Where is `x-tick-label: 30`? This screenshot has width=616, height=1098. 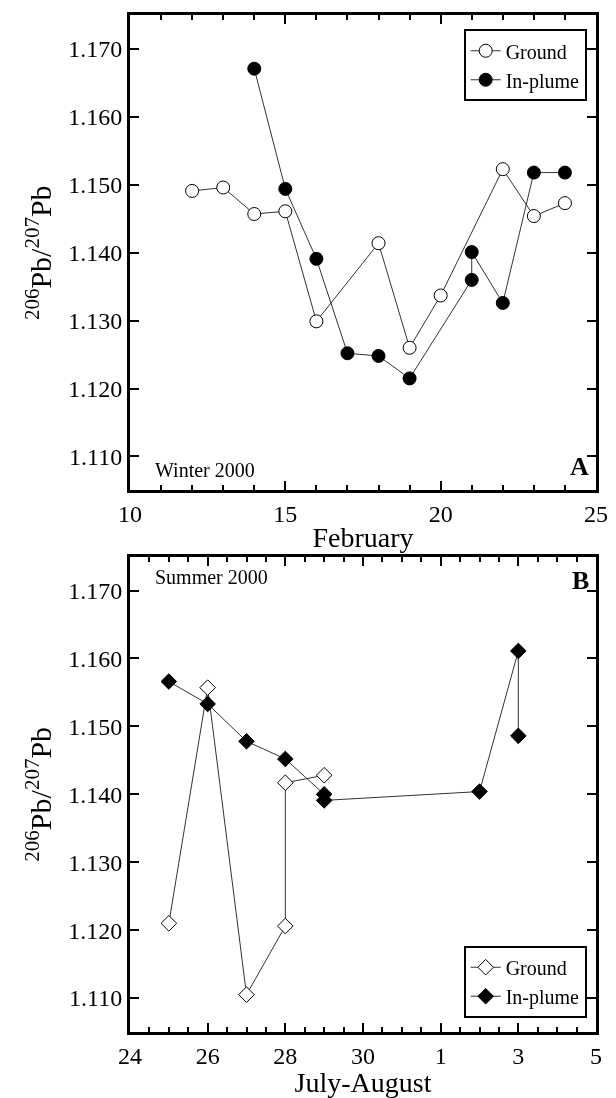
x-tick-label: 30 is located at coordinates (363, 1055).